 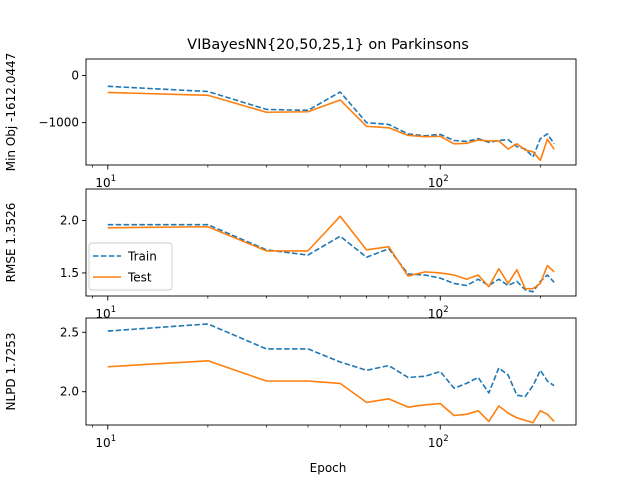 I want to click on y-tick-label-panel-2: 2.5, so click(x=69, y=332).